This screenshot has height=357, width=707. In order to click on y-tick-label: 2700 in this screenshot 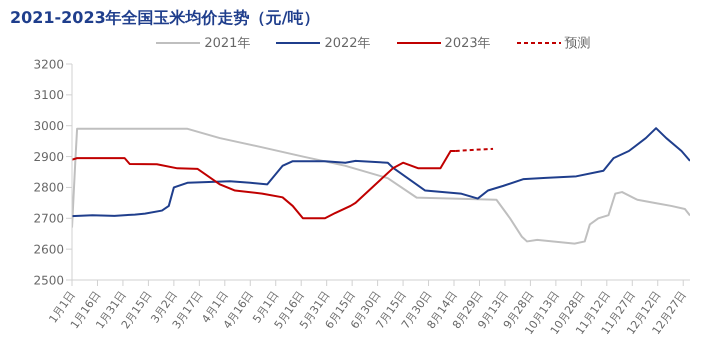, I will do `click(48, 219)`.